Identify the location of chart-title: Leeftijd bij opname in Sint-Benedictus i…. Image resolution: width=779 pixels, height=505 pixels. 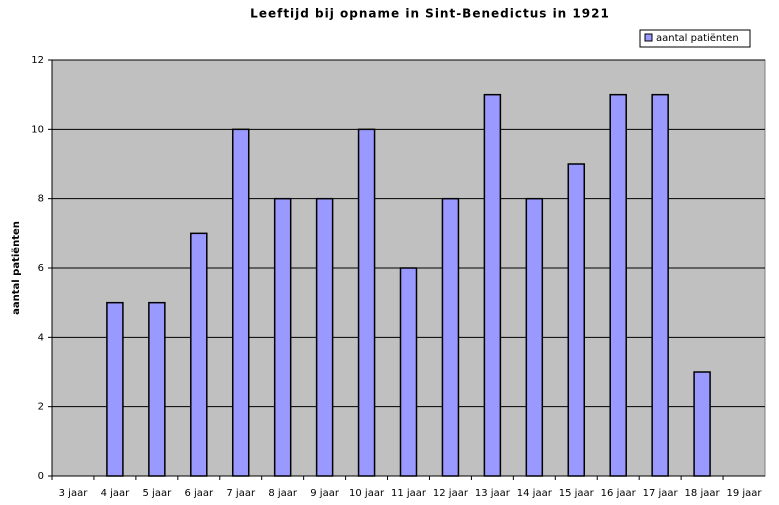
(430, 14).